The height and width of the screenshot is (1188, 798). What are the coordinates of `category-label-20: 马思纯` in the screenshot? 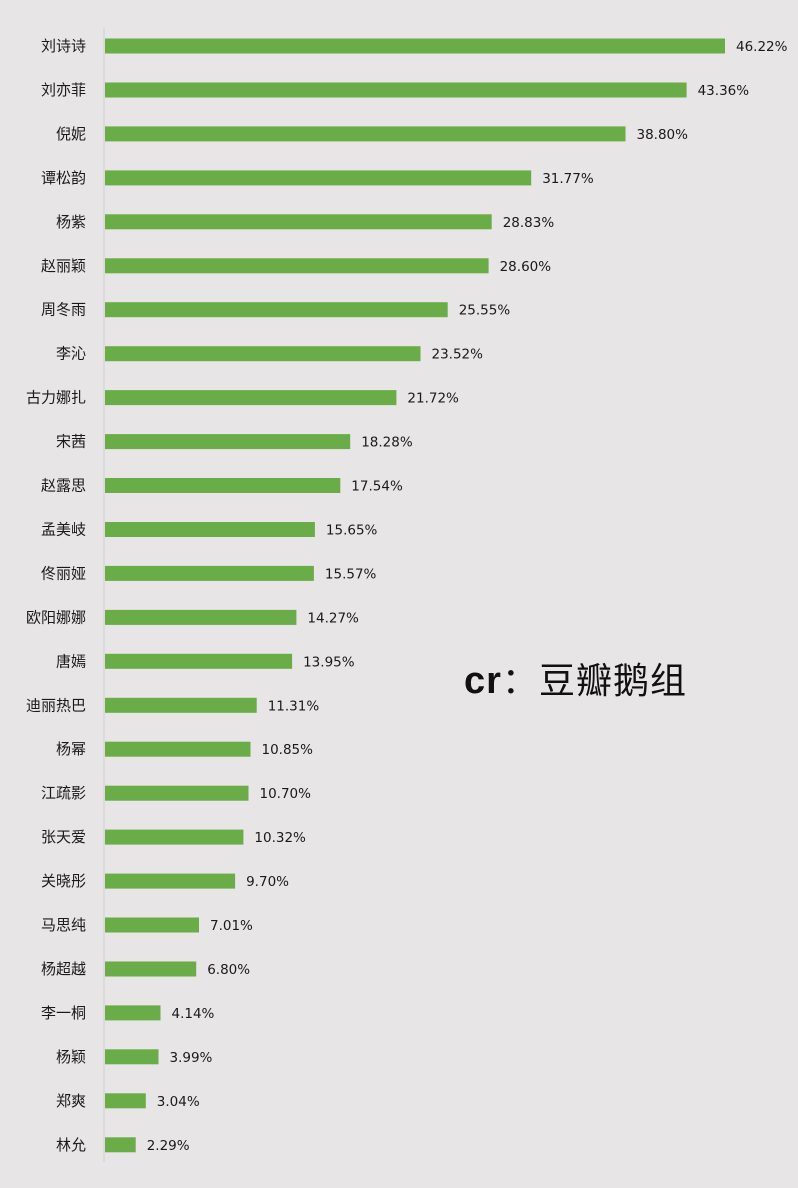 It's located at (63, 925).